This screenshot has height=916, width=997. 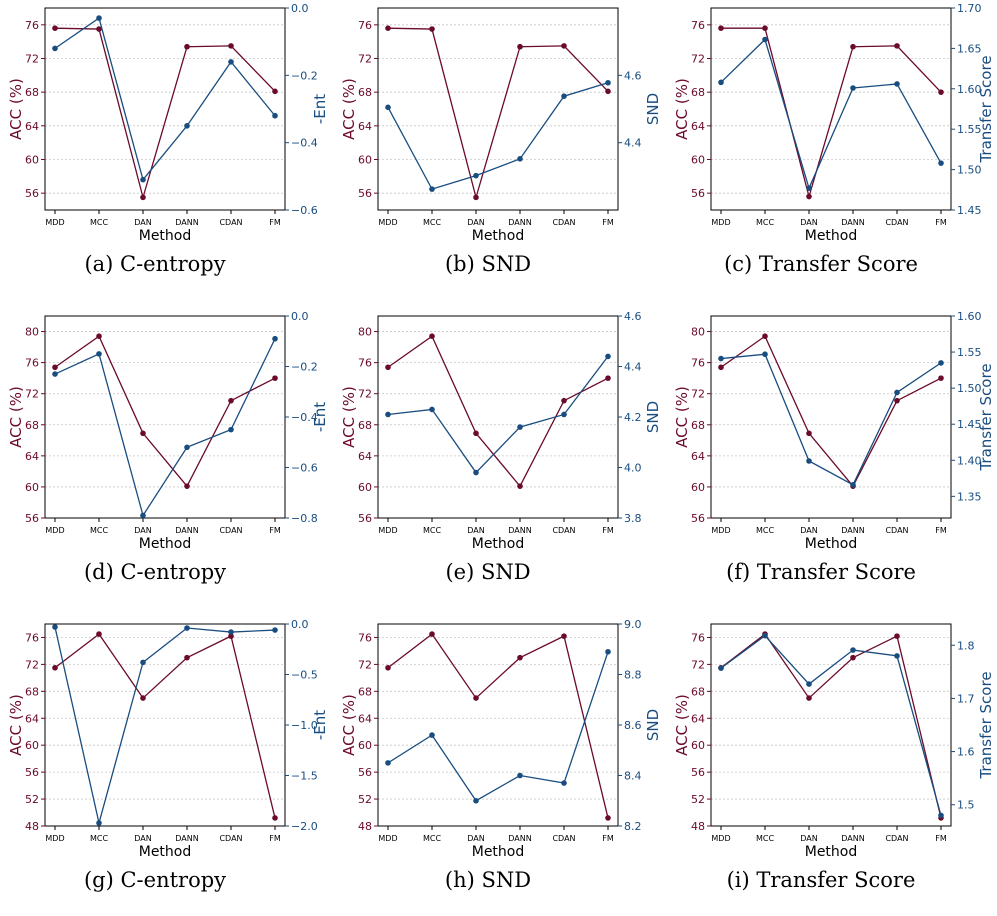 I want to click on right-tick-label: 8.4, so click(x=633, y=776).